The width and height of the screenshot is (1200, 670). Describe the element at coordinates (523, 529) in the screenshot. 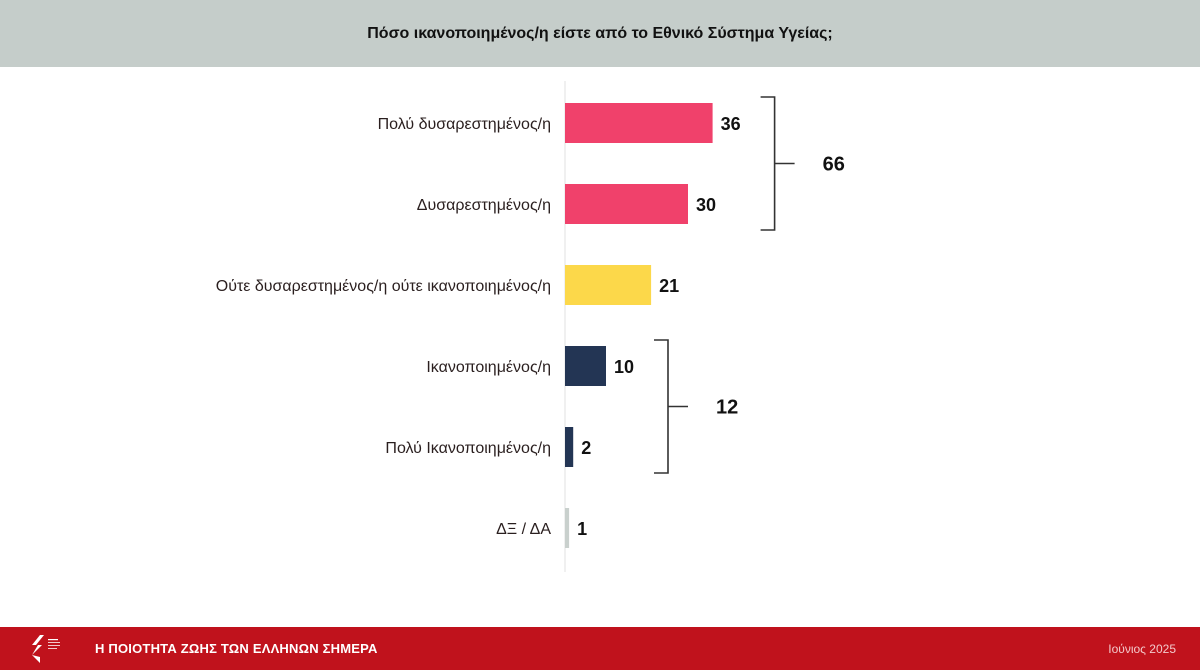

I see `category-label: ΔΞ / ΔΑ` at that location.